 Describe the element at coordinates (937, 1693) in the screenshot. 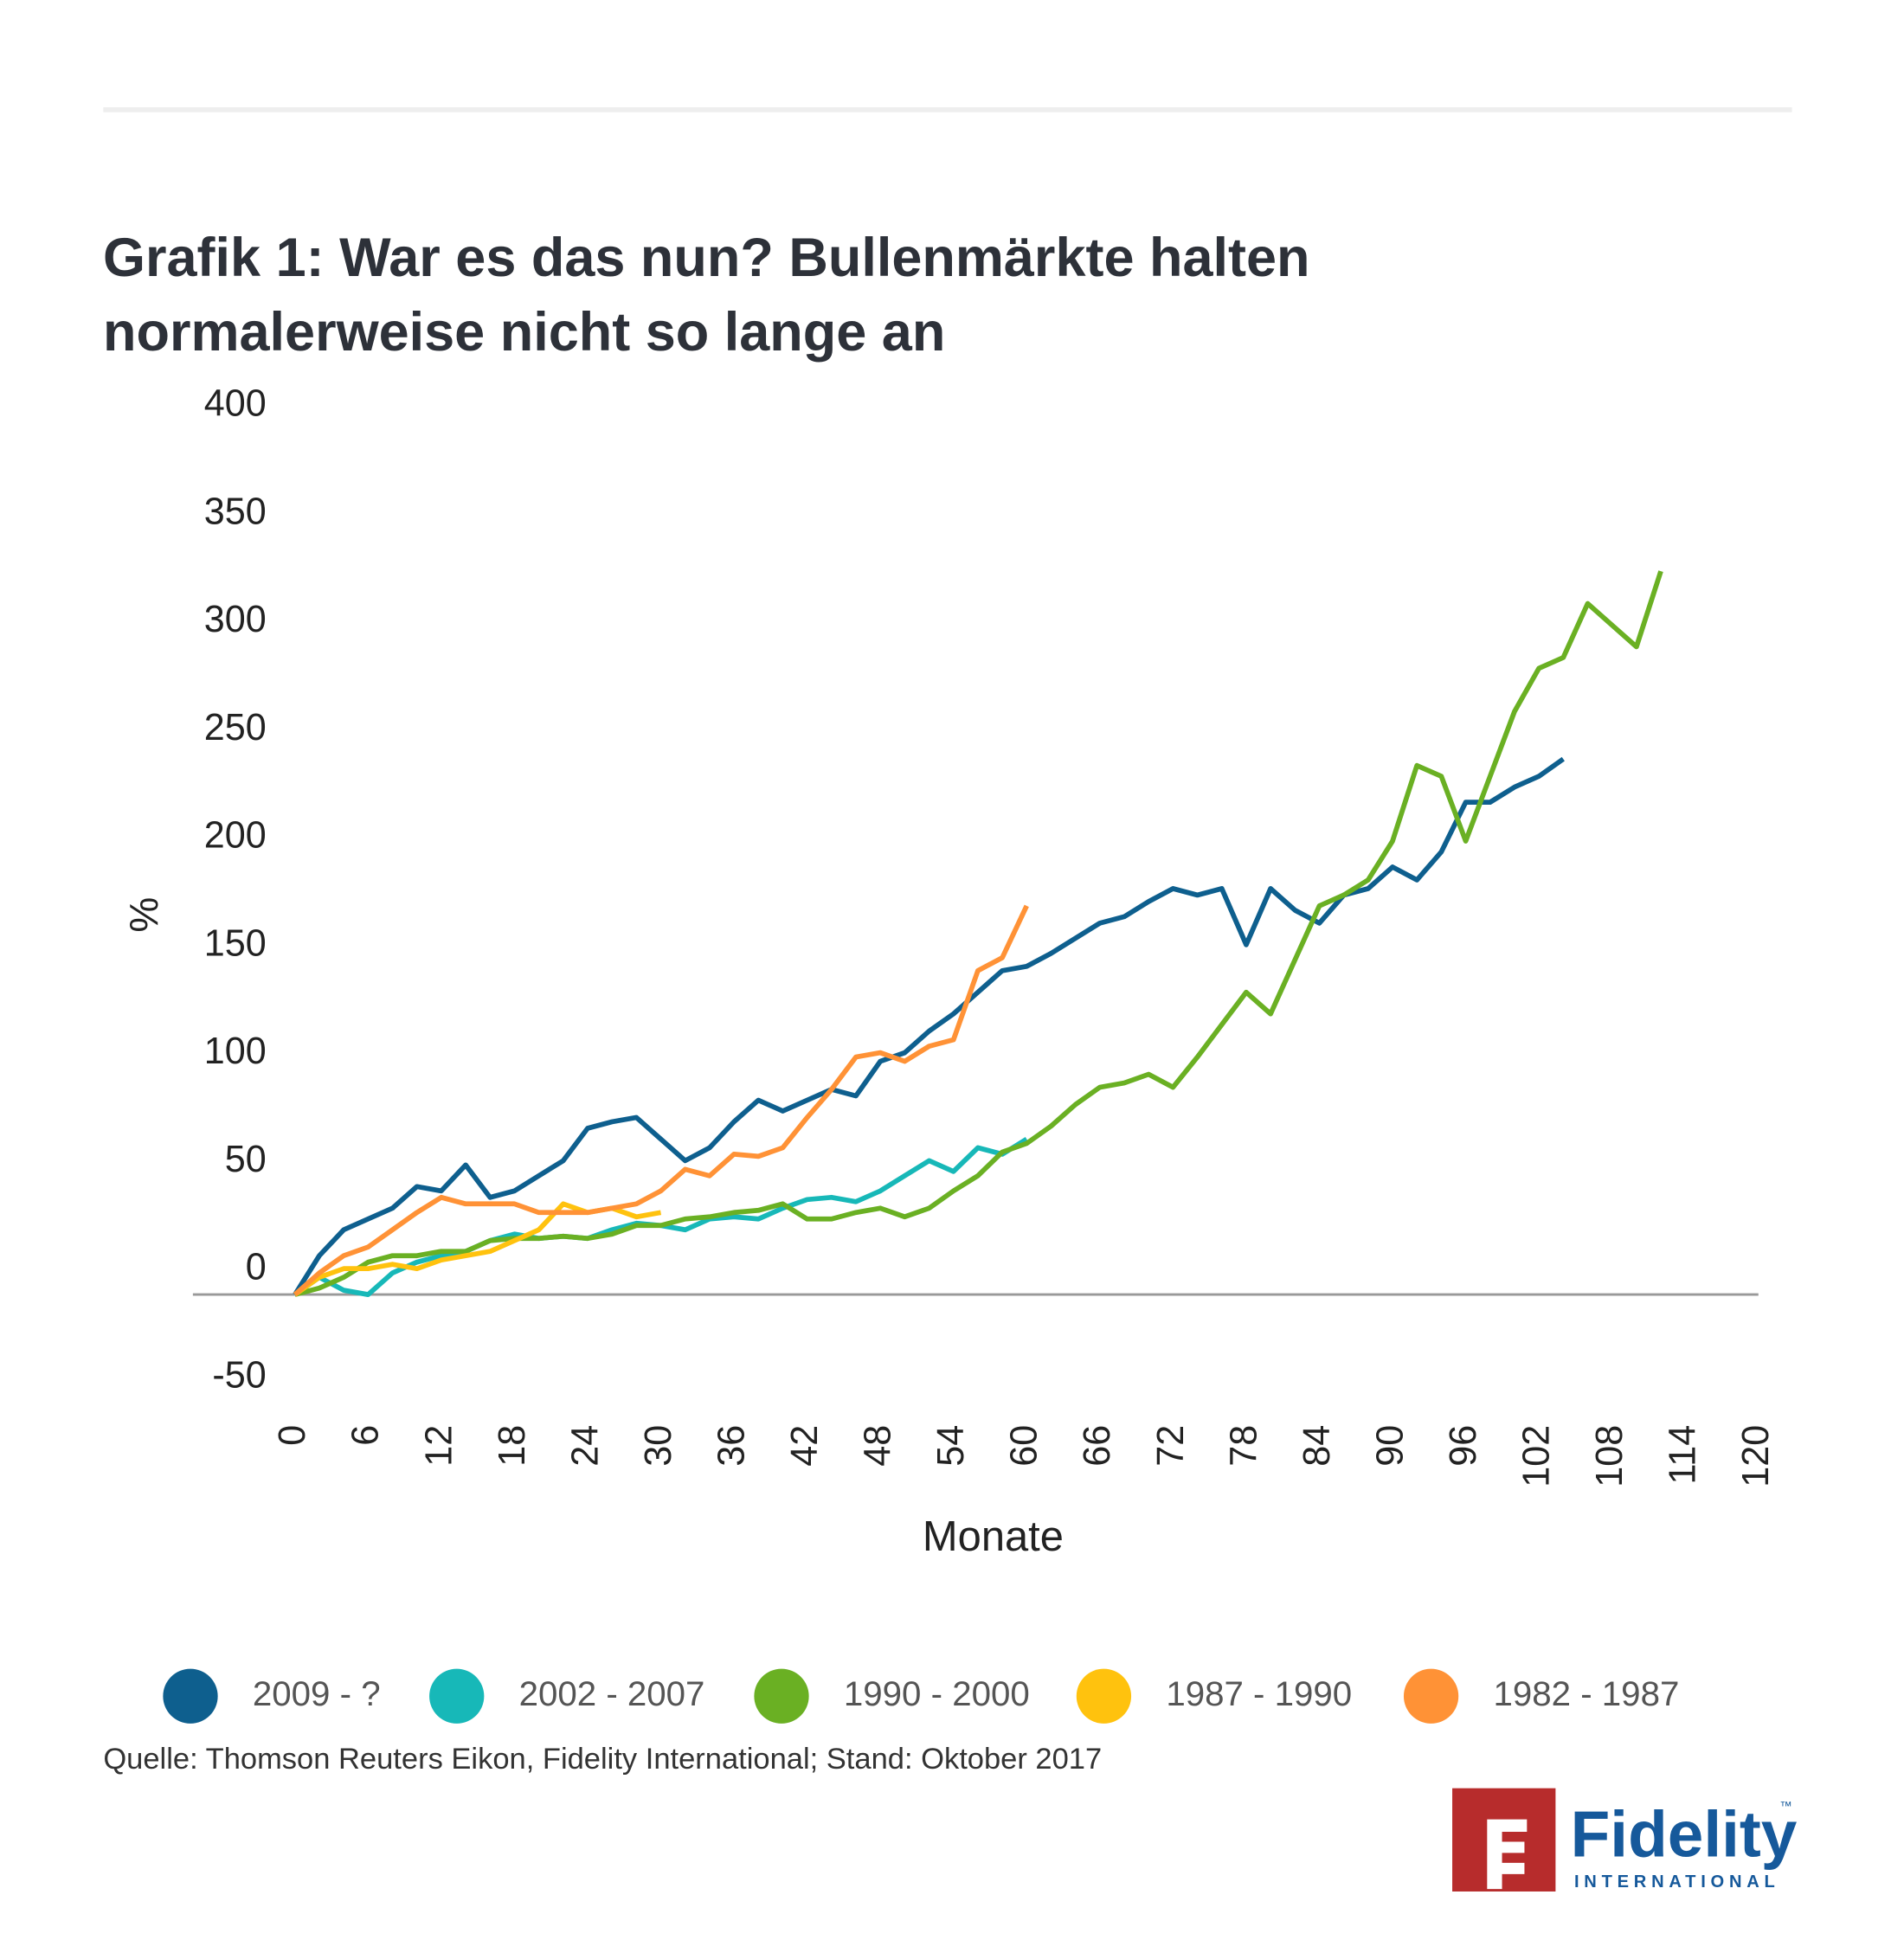

I see `legend-label: 1990 - 2000` at that location.